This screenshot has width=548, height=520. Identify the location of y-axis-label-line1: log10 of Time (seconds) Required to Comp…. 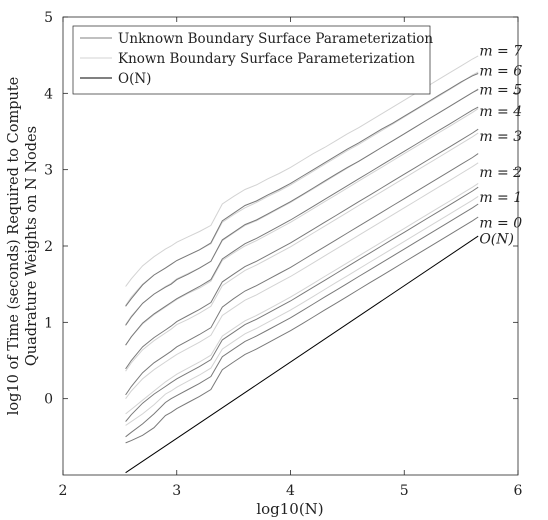
(14, 246).